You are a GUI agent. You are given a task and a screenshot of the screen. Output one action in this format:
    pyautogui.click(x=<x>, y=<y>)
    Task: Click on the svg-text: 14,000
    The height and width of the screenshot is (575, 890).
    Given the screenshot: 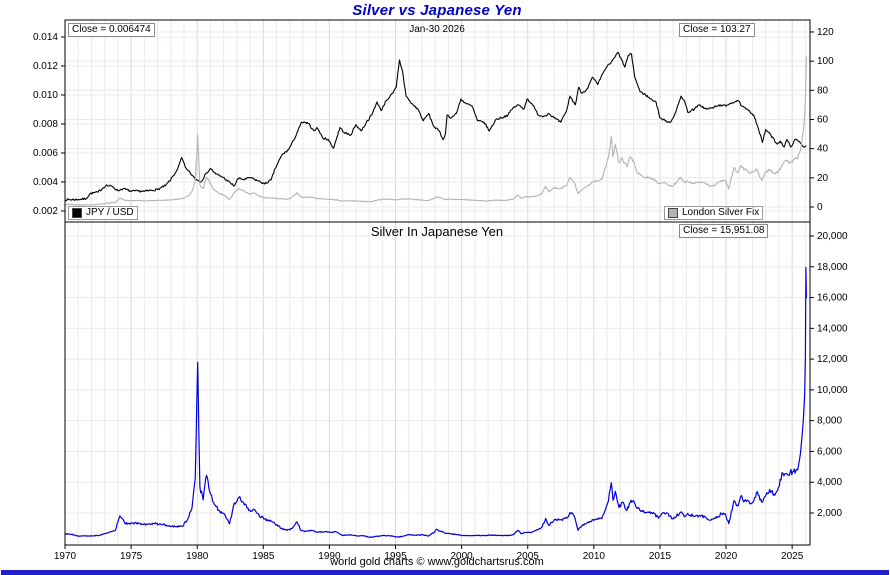 What is the action you would take?
    pyautogui.click(x=832, y=328)
    